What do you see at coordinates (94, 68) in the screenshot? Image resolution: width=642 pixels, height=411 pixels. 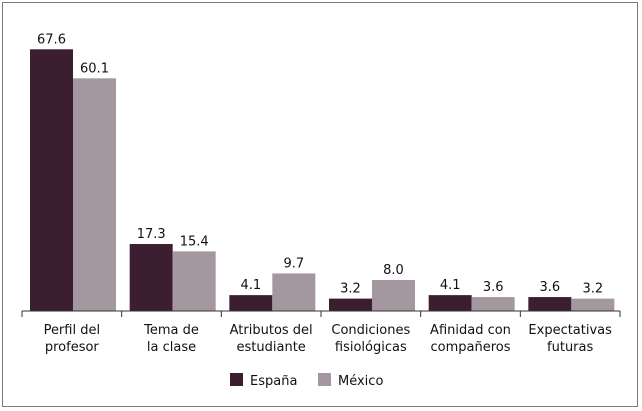 I see `value-label-mexico-0: 60.1` at bounding box center [94, 68].